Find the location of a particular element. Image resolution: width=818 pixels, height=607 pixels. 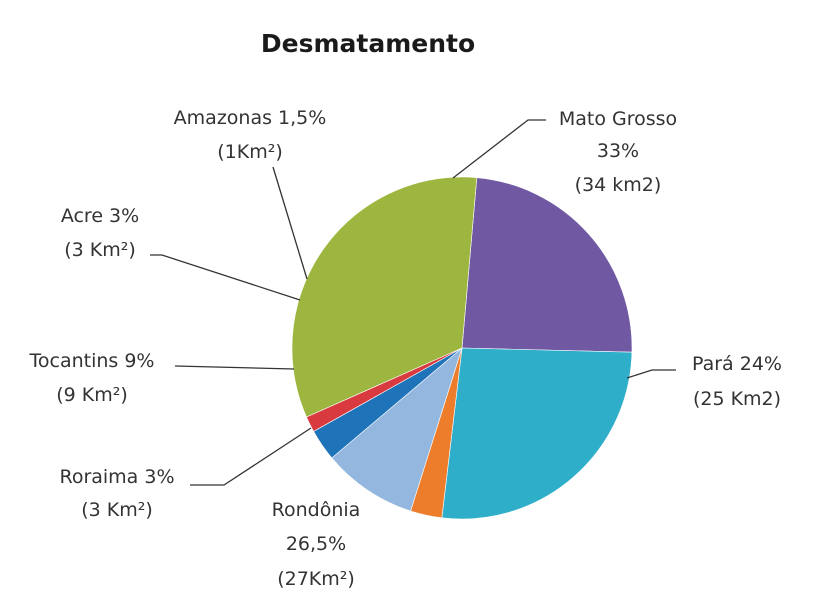

leader-tocantins is located at coordinates (234, 367).